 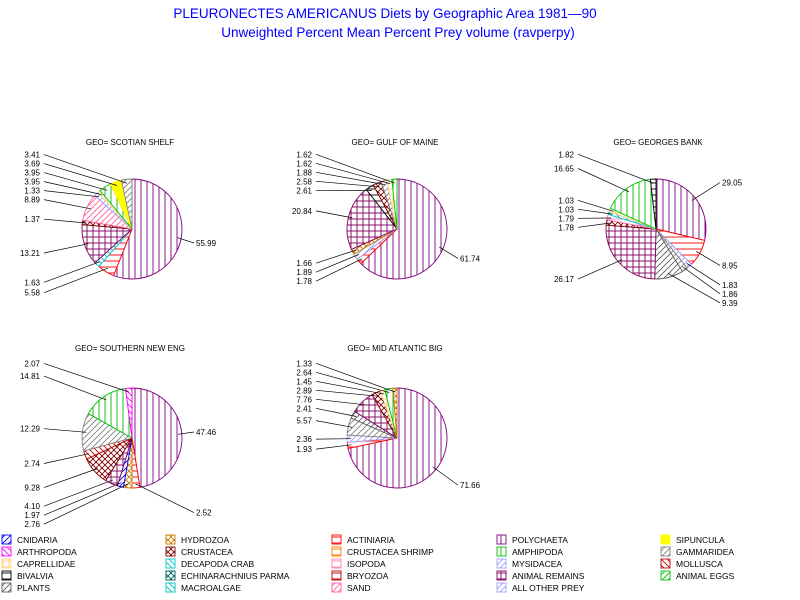 What do you see at coordinates (304, 421) in the screenshot?
I see `slice-value-label: 5.57` at bounding box center [304, 421].